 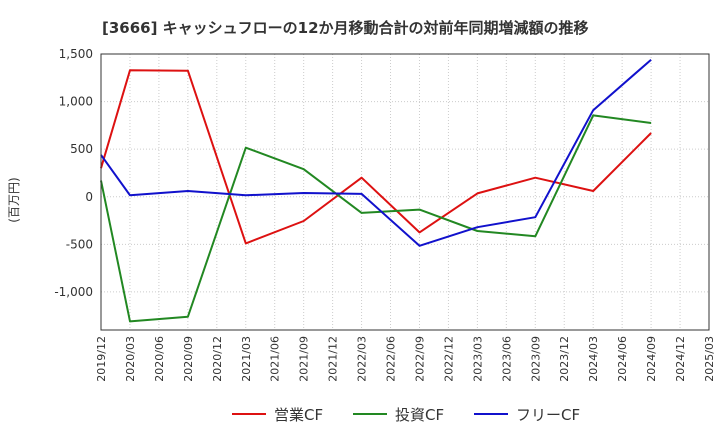 What do you see at coordinates (535, 359) in the screenshot?
I see `x-tick-label: 2023/09` at bounding box center [535, 359].